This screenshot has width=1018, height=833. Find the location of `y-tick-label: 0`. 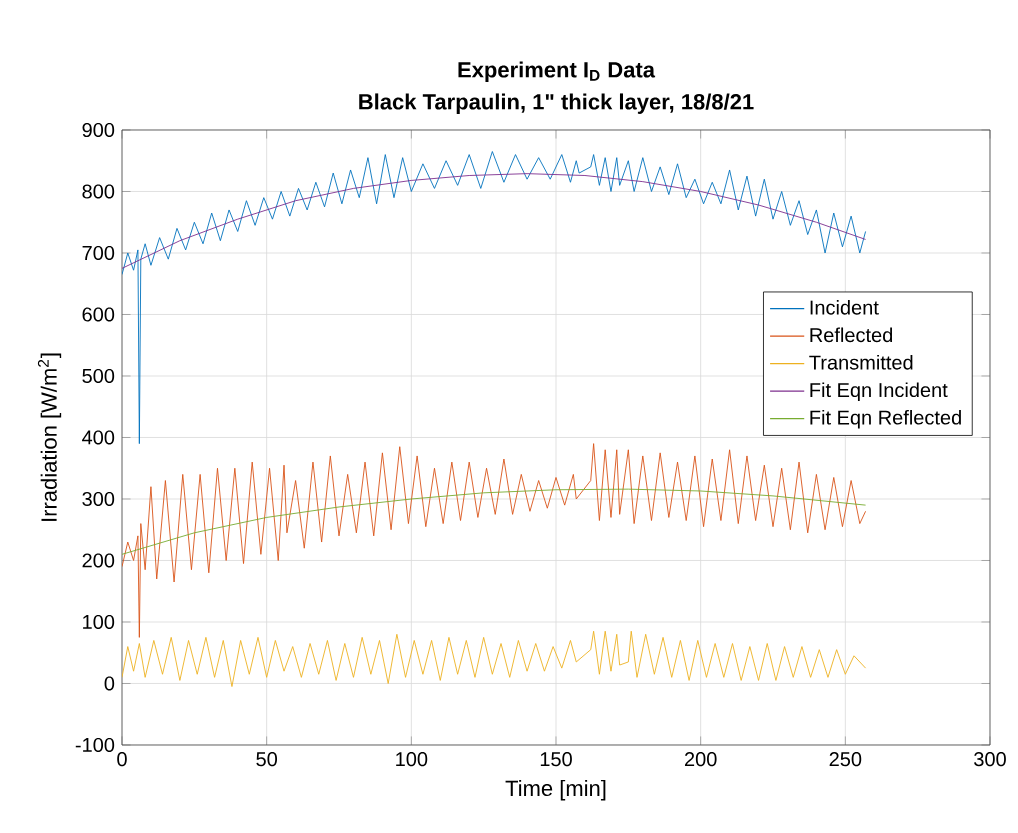

y-tick-label: 0 is located at coordinates (109, 683).